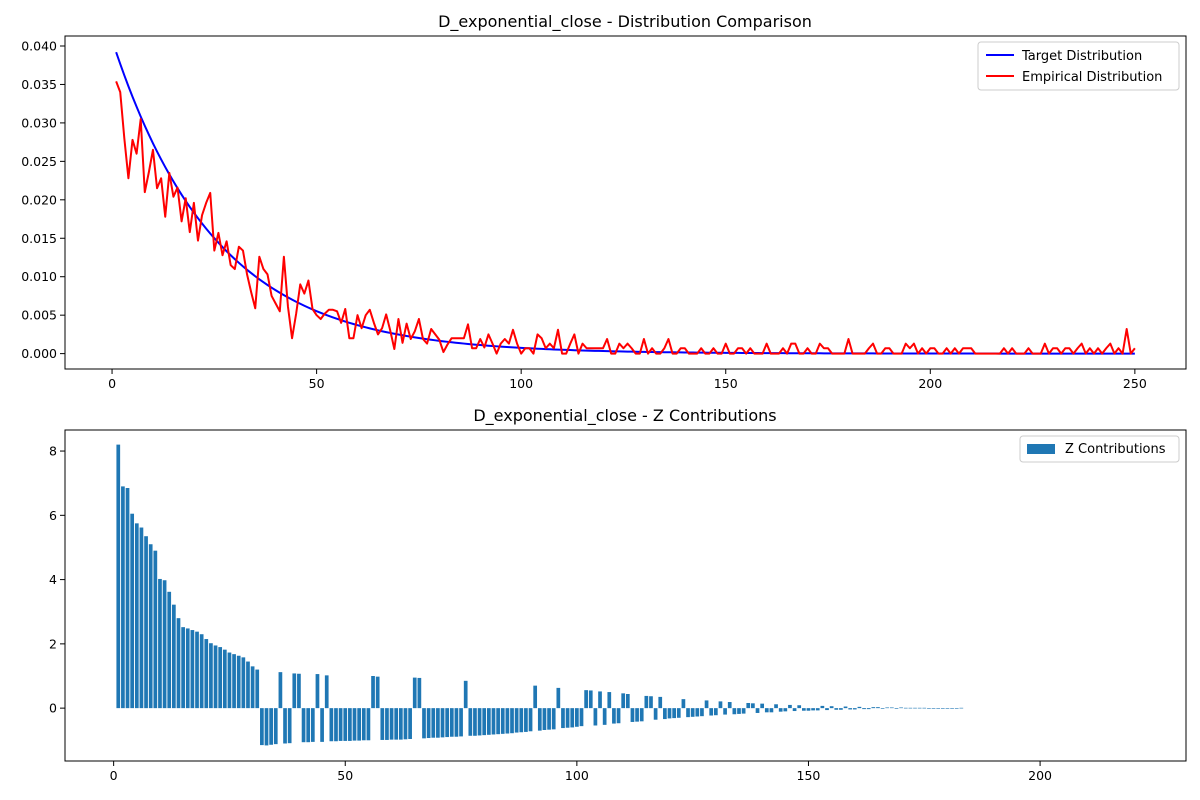  Describe the element at coordinates (39, 199) in the screenshot. I see `top-ytick-label: 0.020` at that location.